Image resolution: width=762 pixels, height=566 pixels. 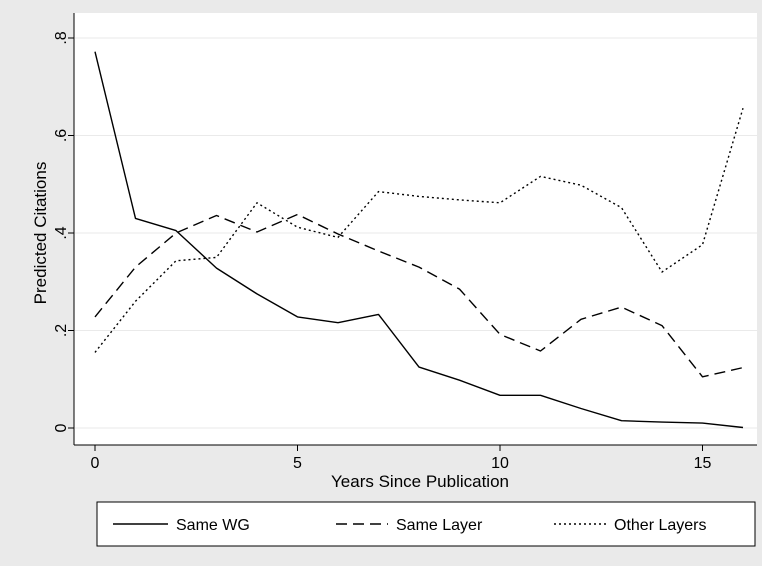 I want to click on y-tick-label: 0, so click(x=61, y=427).